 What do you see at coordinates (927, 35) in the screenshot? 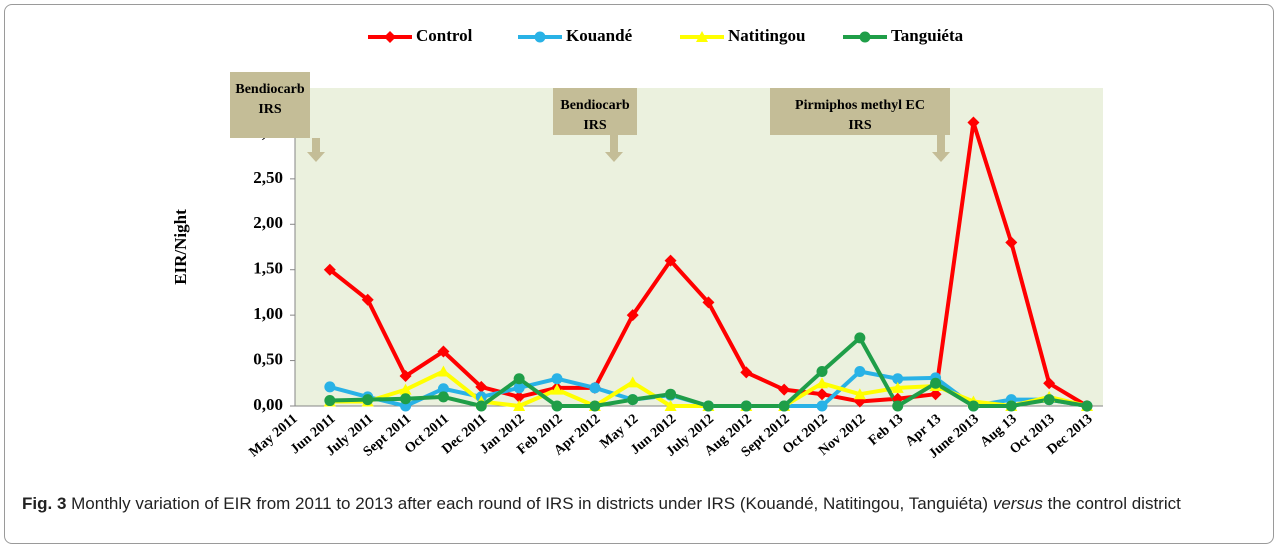
I see `legend-label: Tanguiéta` at bounding box center [927, 35].